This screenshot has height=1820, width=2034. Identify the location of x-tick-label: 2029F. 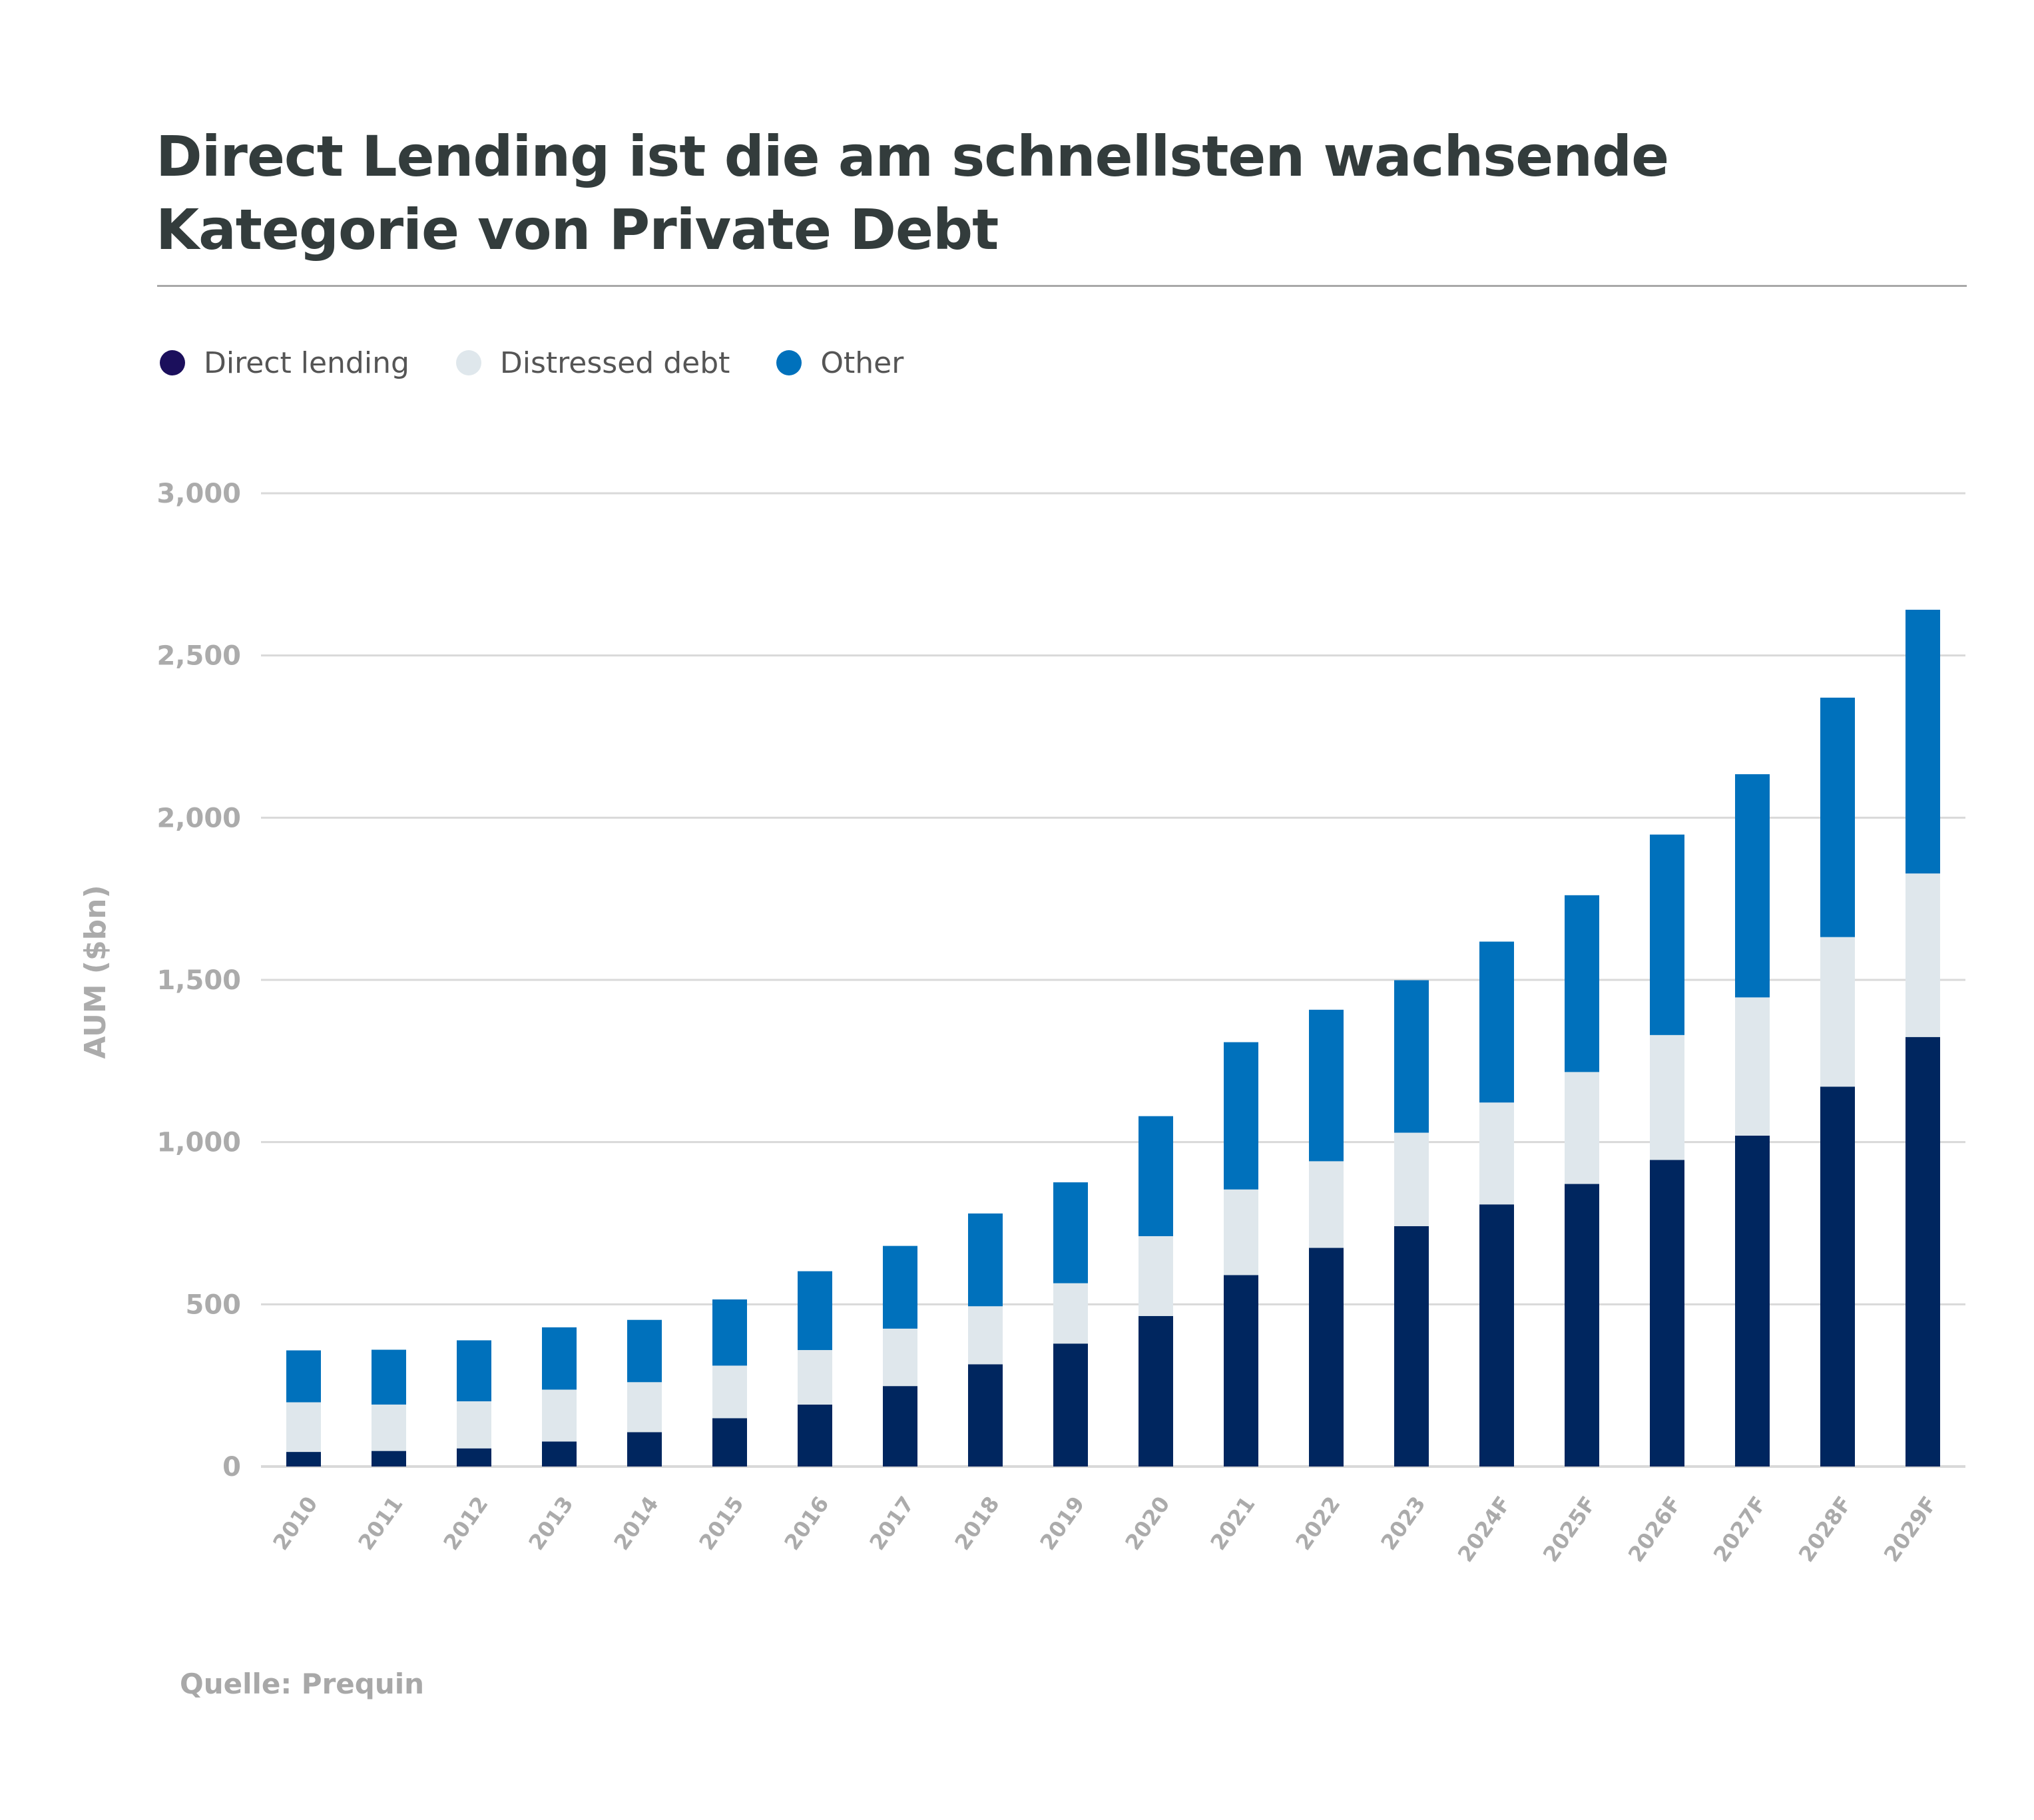
(1910, 1530).